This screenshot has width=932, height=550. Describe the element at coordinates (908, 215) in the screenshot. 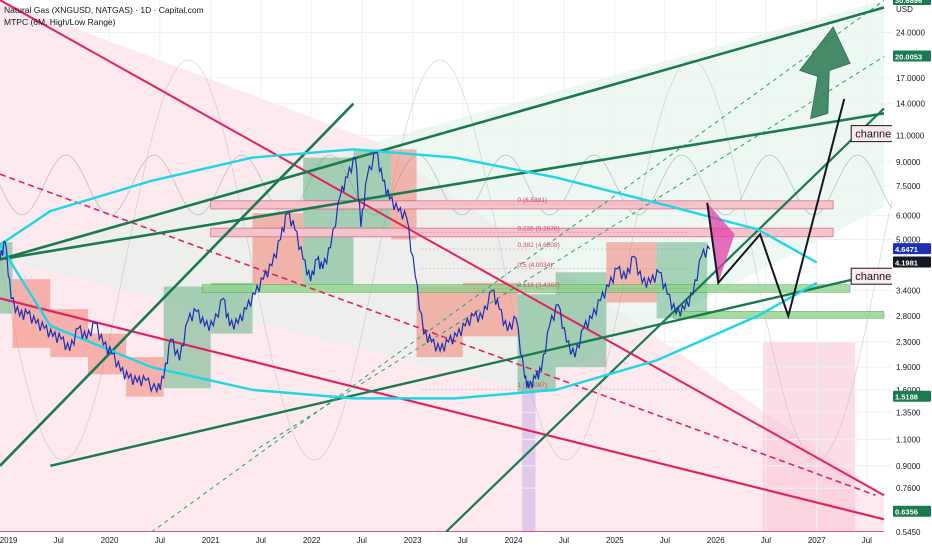

I see `y-tick-label: 6.0000` at that location.